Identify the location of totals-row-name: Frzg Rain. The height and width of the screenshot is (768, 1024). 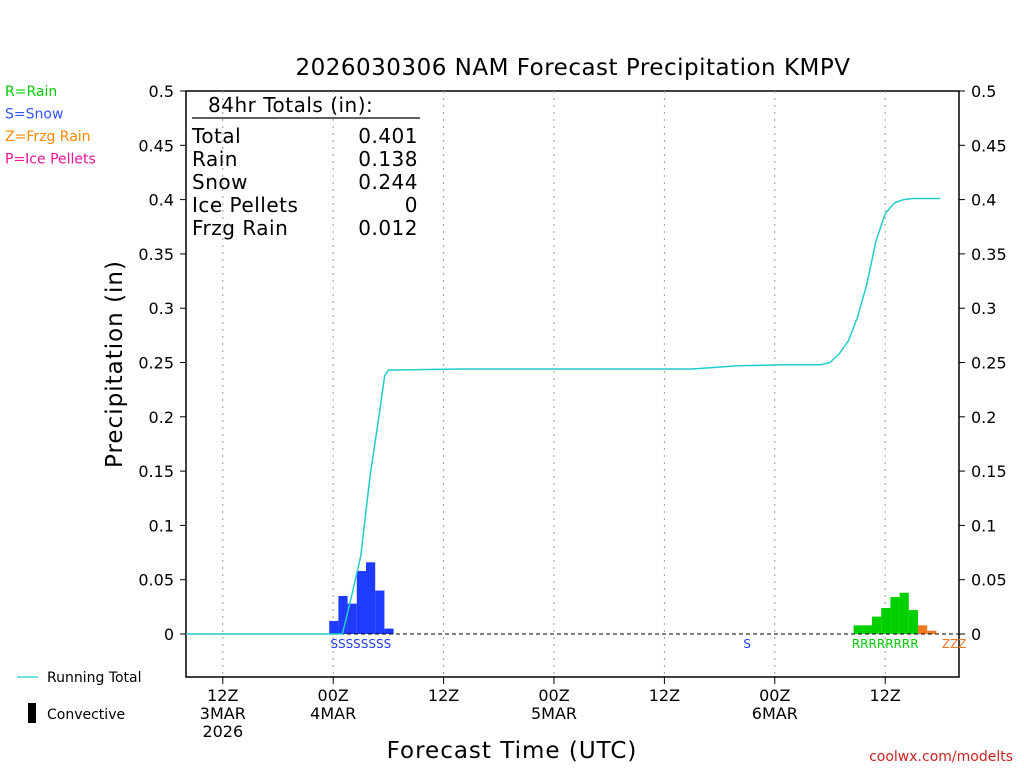
(240, 228).